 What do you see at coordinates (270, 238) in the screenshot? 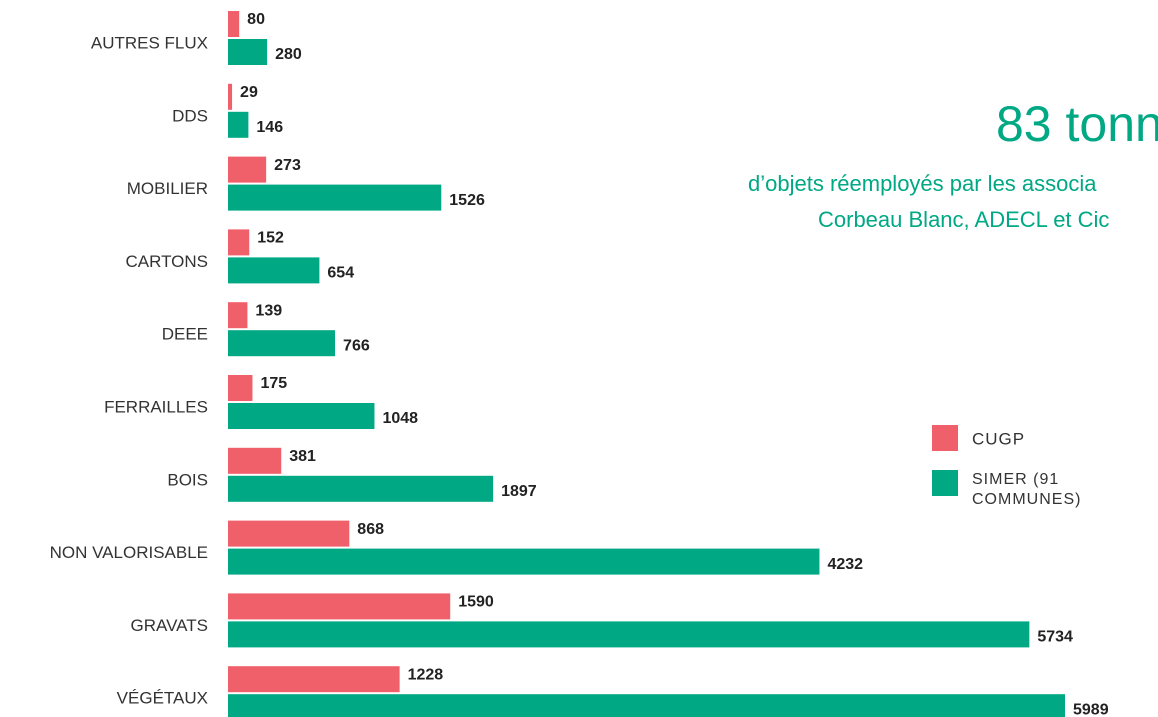
I see `value-label: 152` at bounding box center [270, 238].